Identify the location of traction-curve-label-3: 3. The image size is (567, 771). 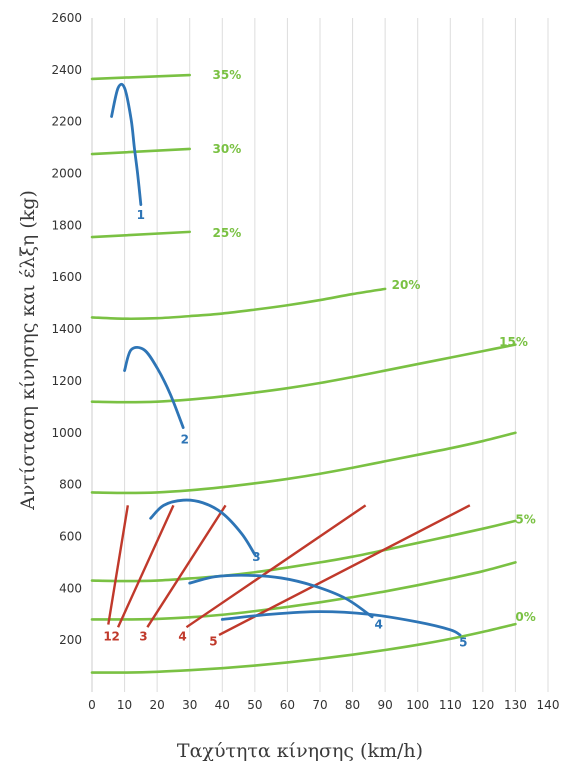
(256, 557).